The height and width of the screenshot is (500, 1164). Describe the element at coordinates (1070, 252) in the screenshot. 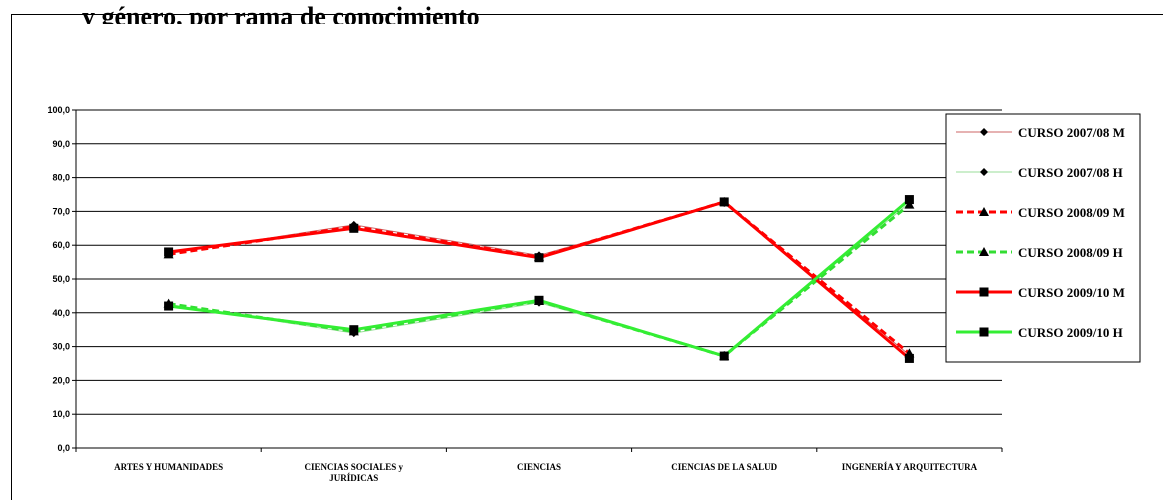

I see `legend-label: CURSO 2008/09 H` at that location.